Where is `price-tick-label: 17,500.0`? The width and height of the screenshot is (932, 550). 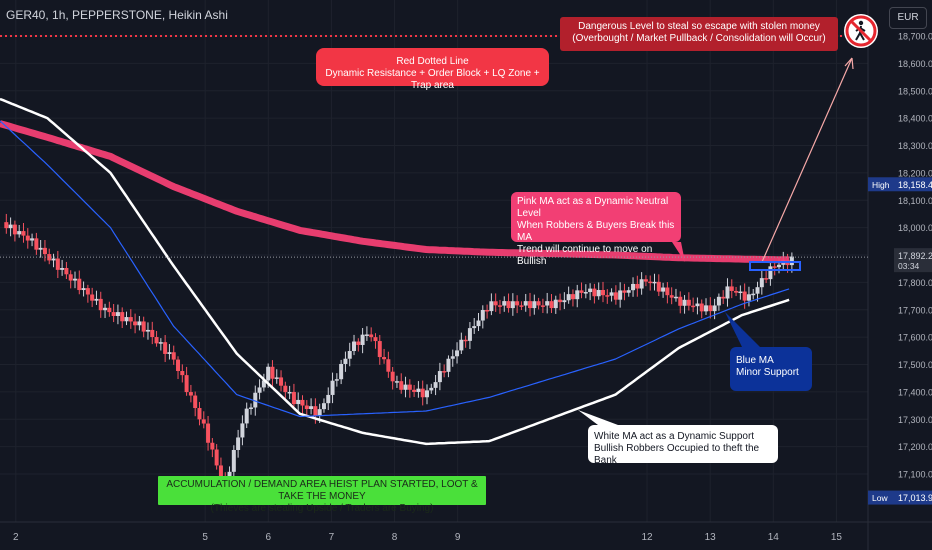
price-tick-label: 17,500.0 is located at coordinates (915, 365).